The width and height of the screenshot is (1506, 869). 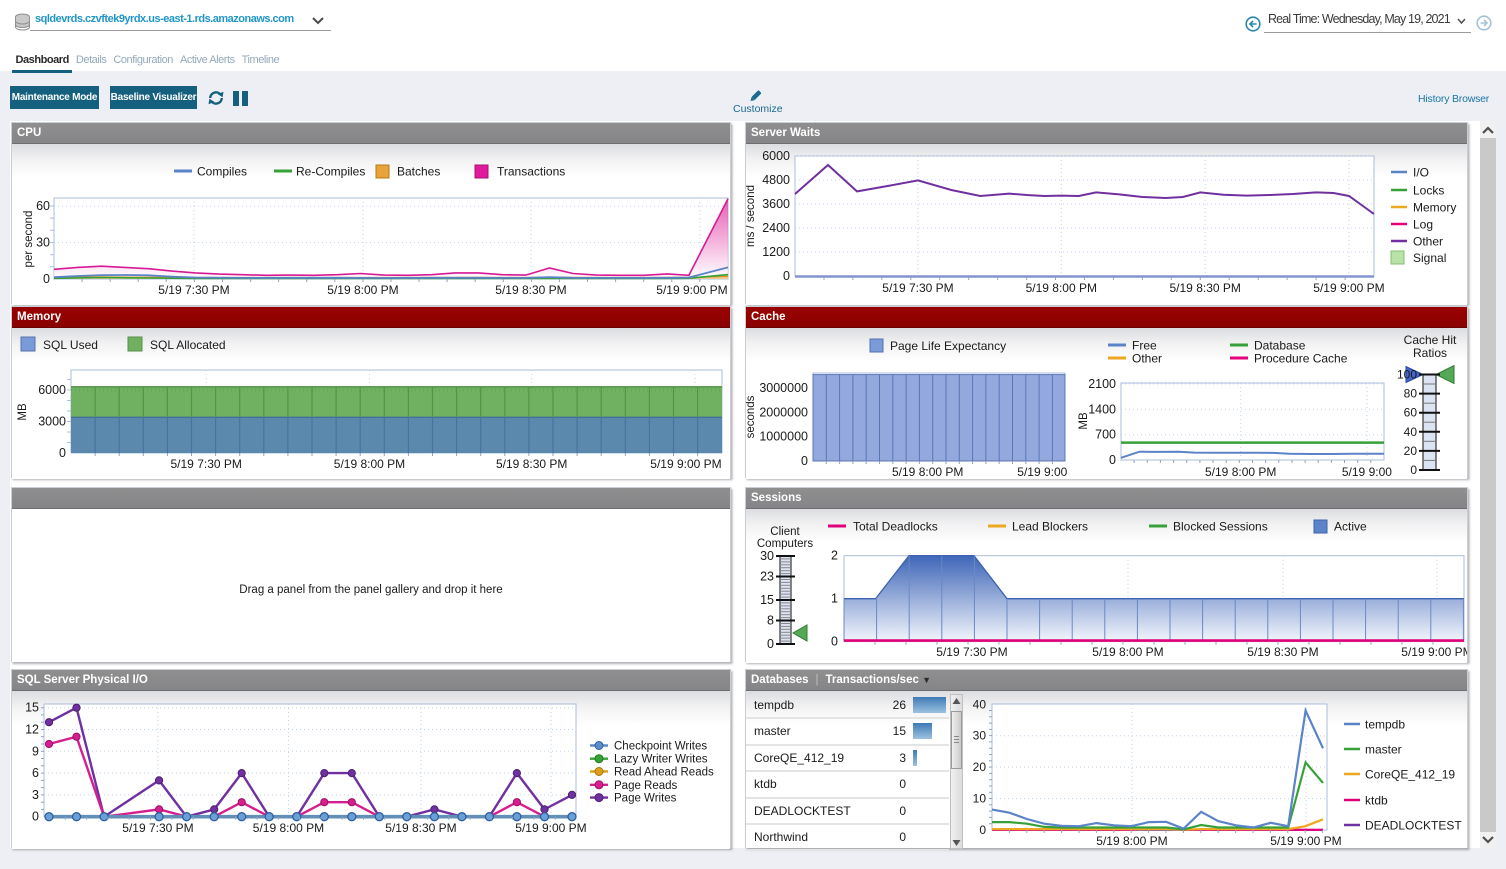 I want to click on svg-text: per second, so click(x=29, y=239).